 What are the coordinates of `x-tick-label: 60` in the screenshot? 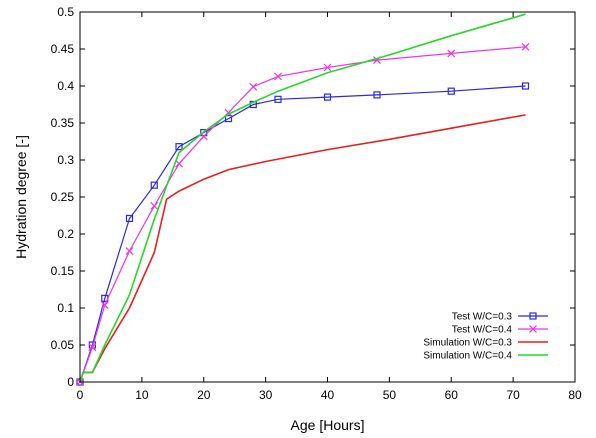 It's located at (452, 395).